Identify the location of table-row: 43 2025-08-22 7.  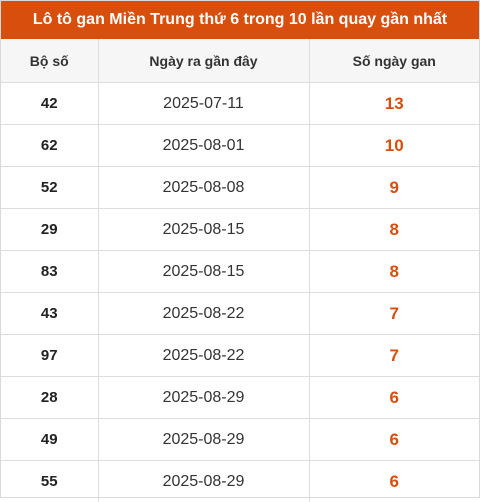
(240, 314).